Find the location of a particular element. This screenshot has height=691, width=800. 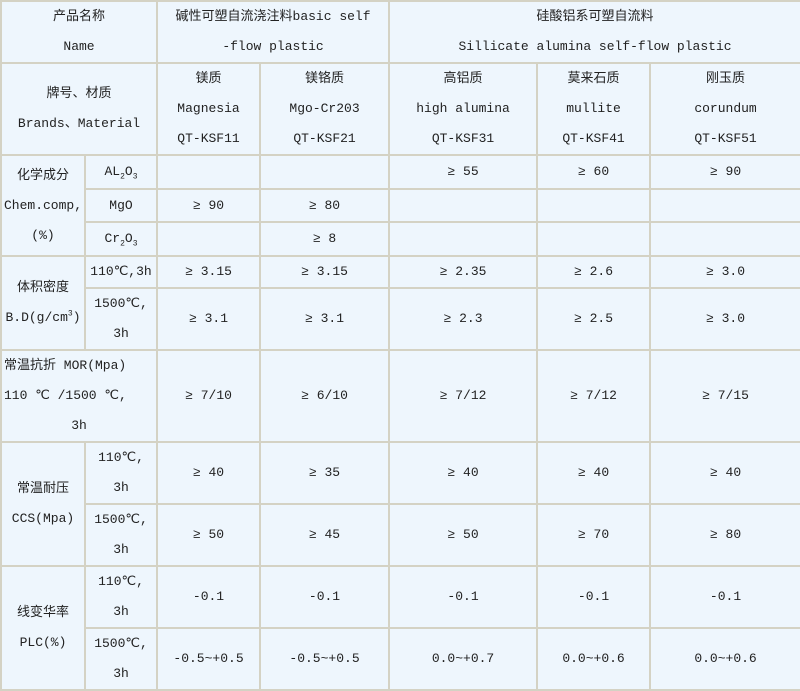

formula-part: AL is located at coordinates (112, 171).